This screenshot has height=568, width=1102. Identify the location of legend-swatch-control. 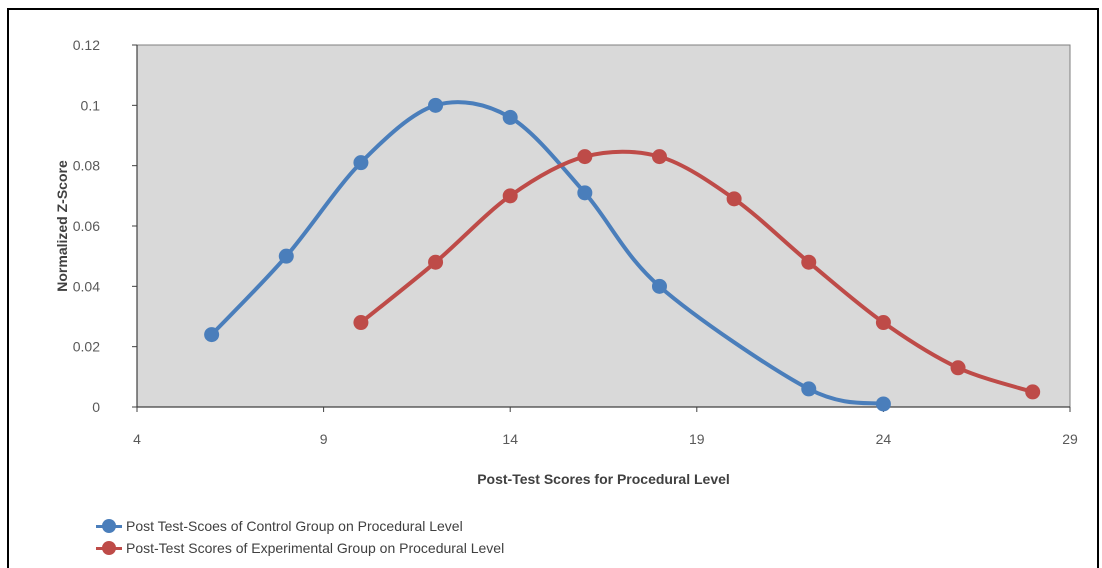
(109, 526).